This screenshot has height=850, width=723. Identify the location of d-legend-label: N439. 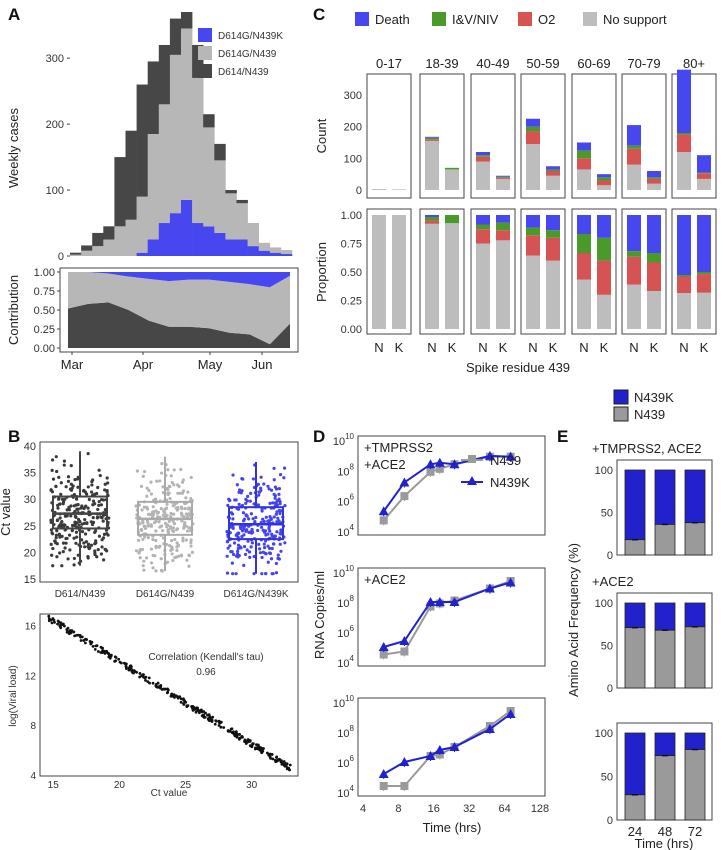
(505, 460).